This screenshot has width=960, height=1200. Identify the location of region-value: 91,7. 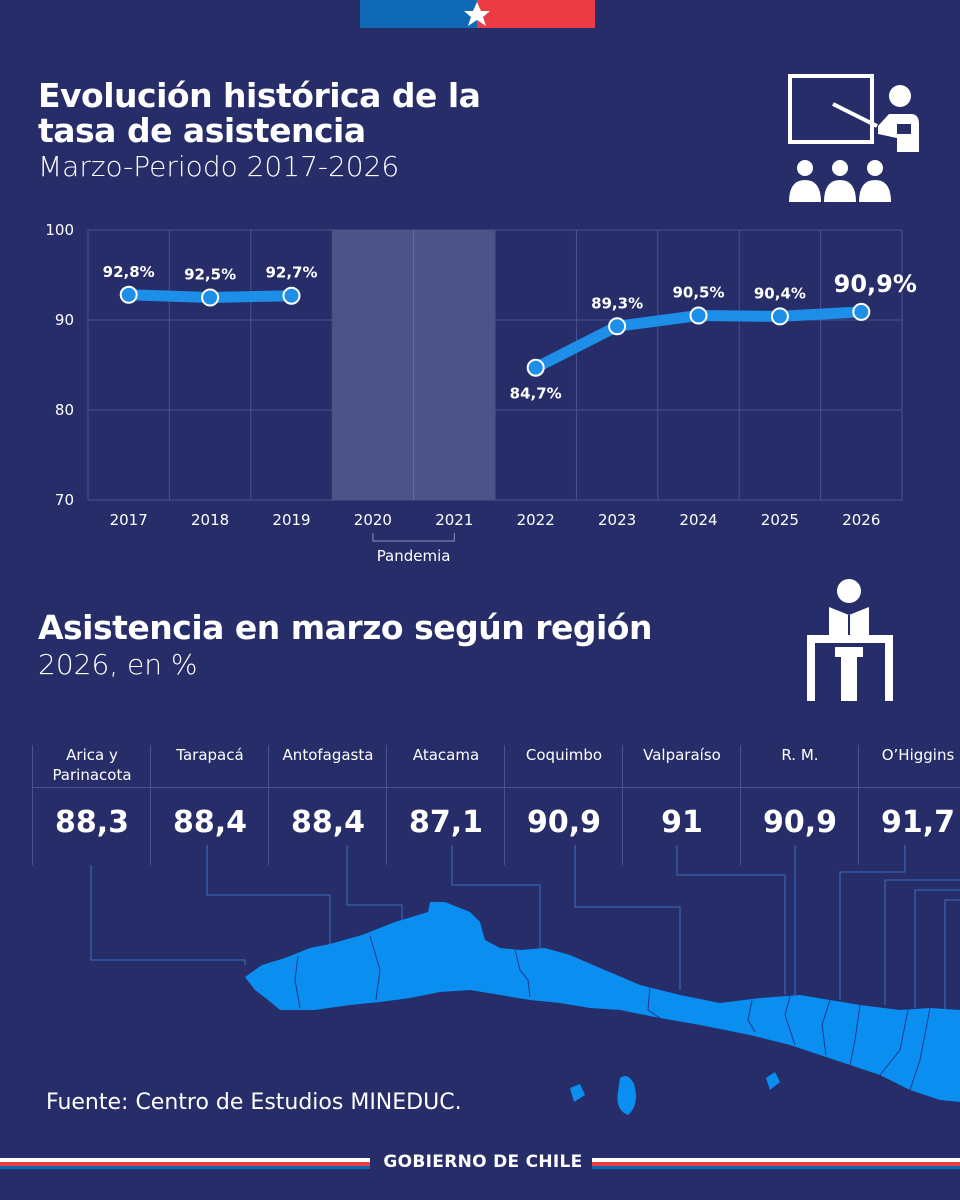
(918, 822).